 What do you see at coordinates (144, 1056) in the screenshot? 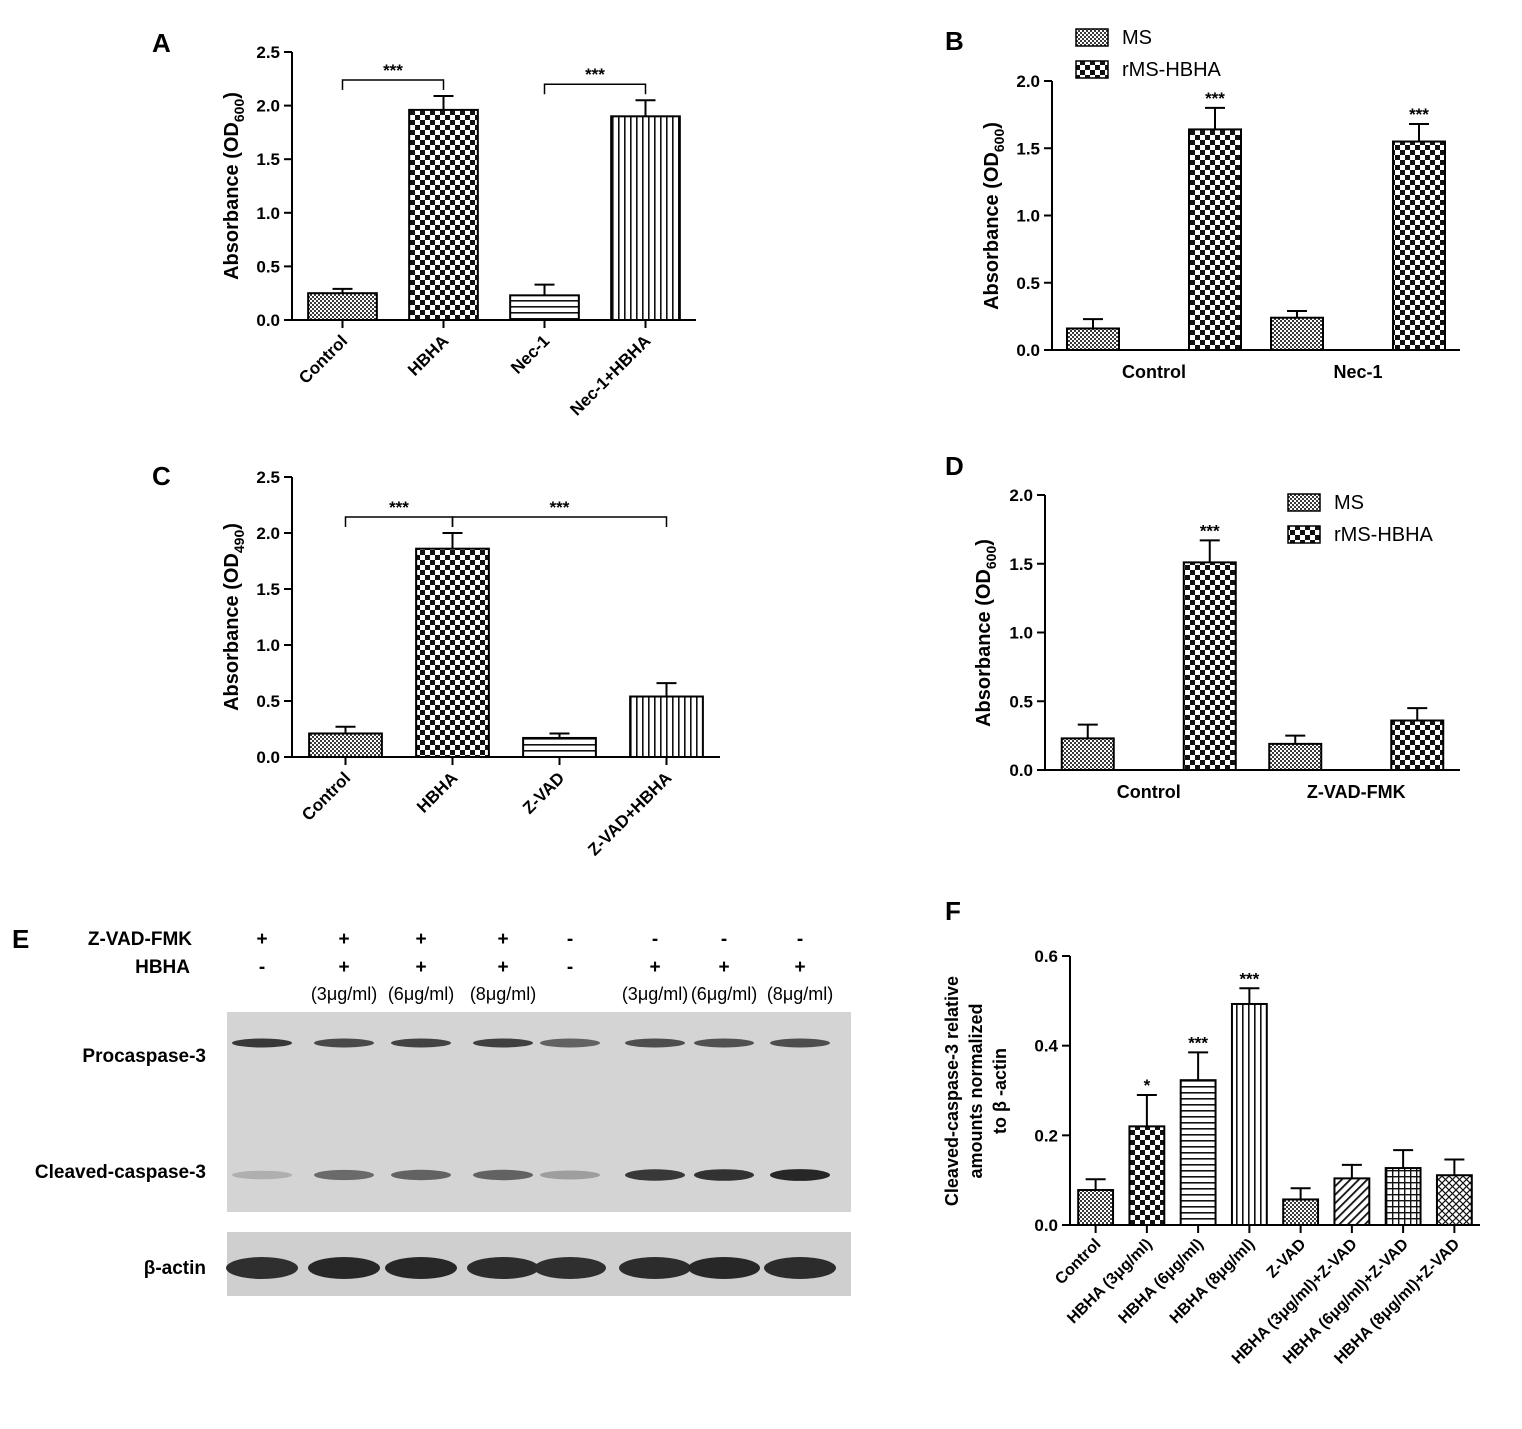
I see `band-label: Procaspase-3` at bounding box center [144, 1056].